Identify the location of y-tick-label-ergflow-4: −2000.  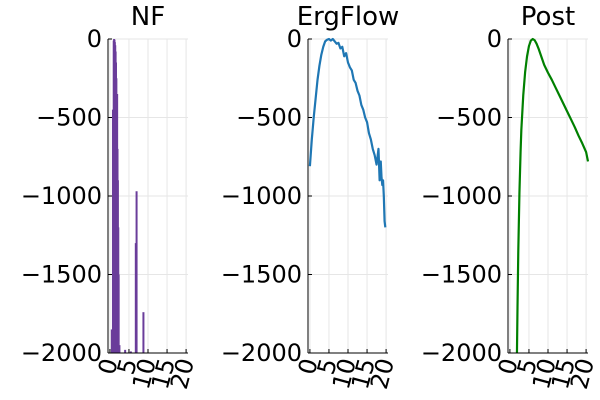
(261, 353).